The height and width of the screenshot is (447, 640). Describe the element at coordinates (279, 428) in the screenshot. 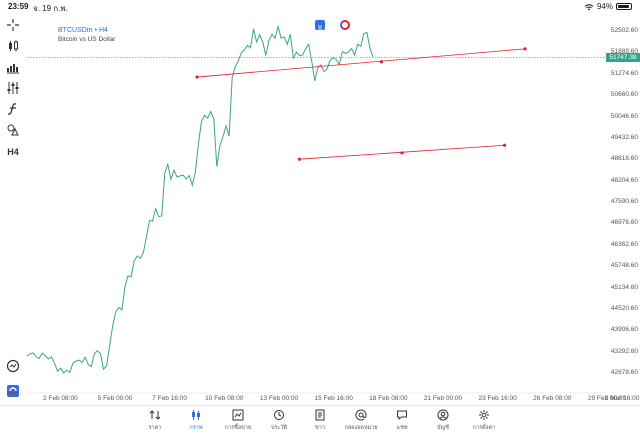

I see `nav-label: ประวัติ` at that location.